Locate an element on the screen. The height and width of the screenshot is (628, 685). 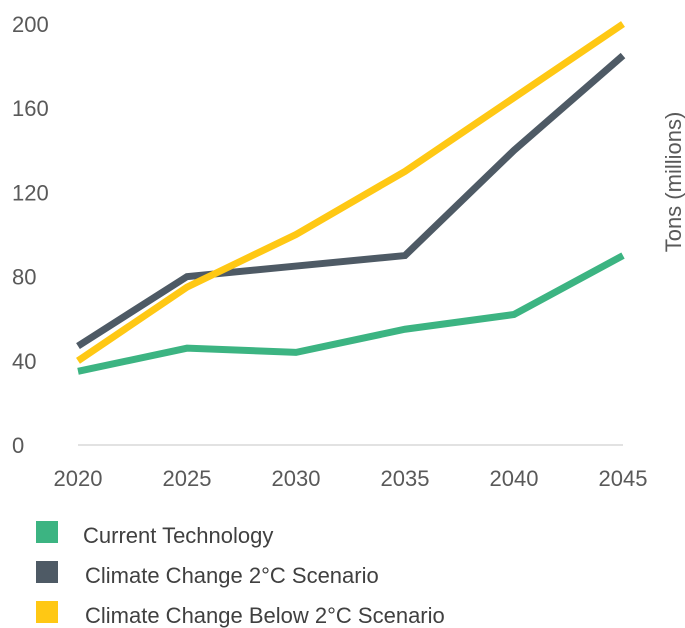
y-tick-label: 40 is located at coordinates (24, 361).